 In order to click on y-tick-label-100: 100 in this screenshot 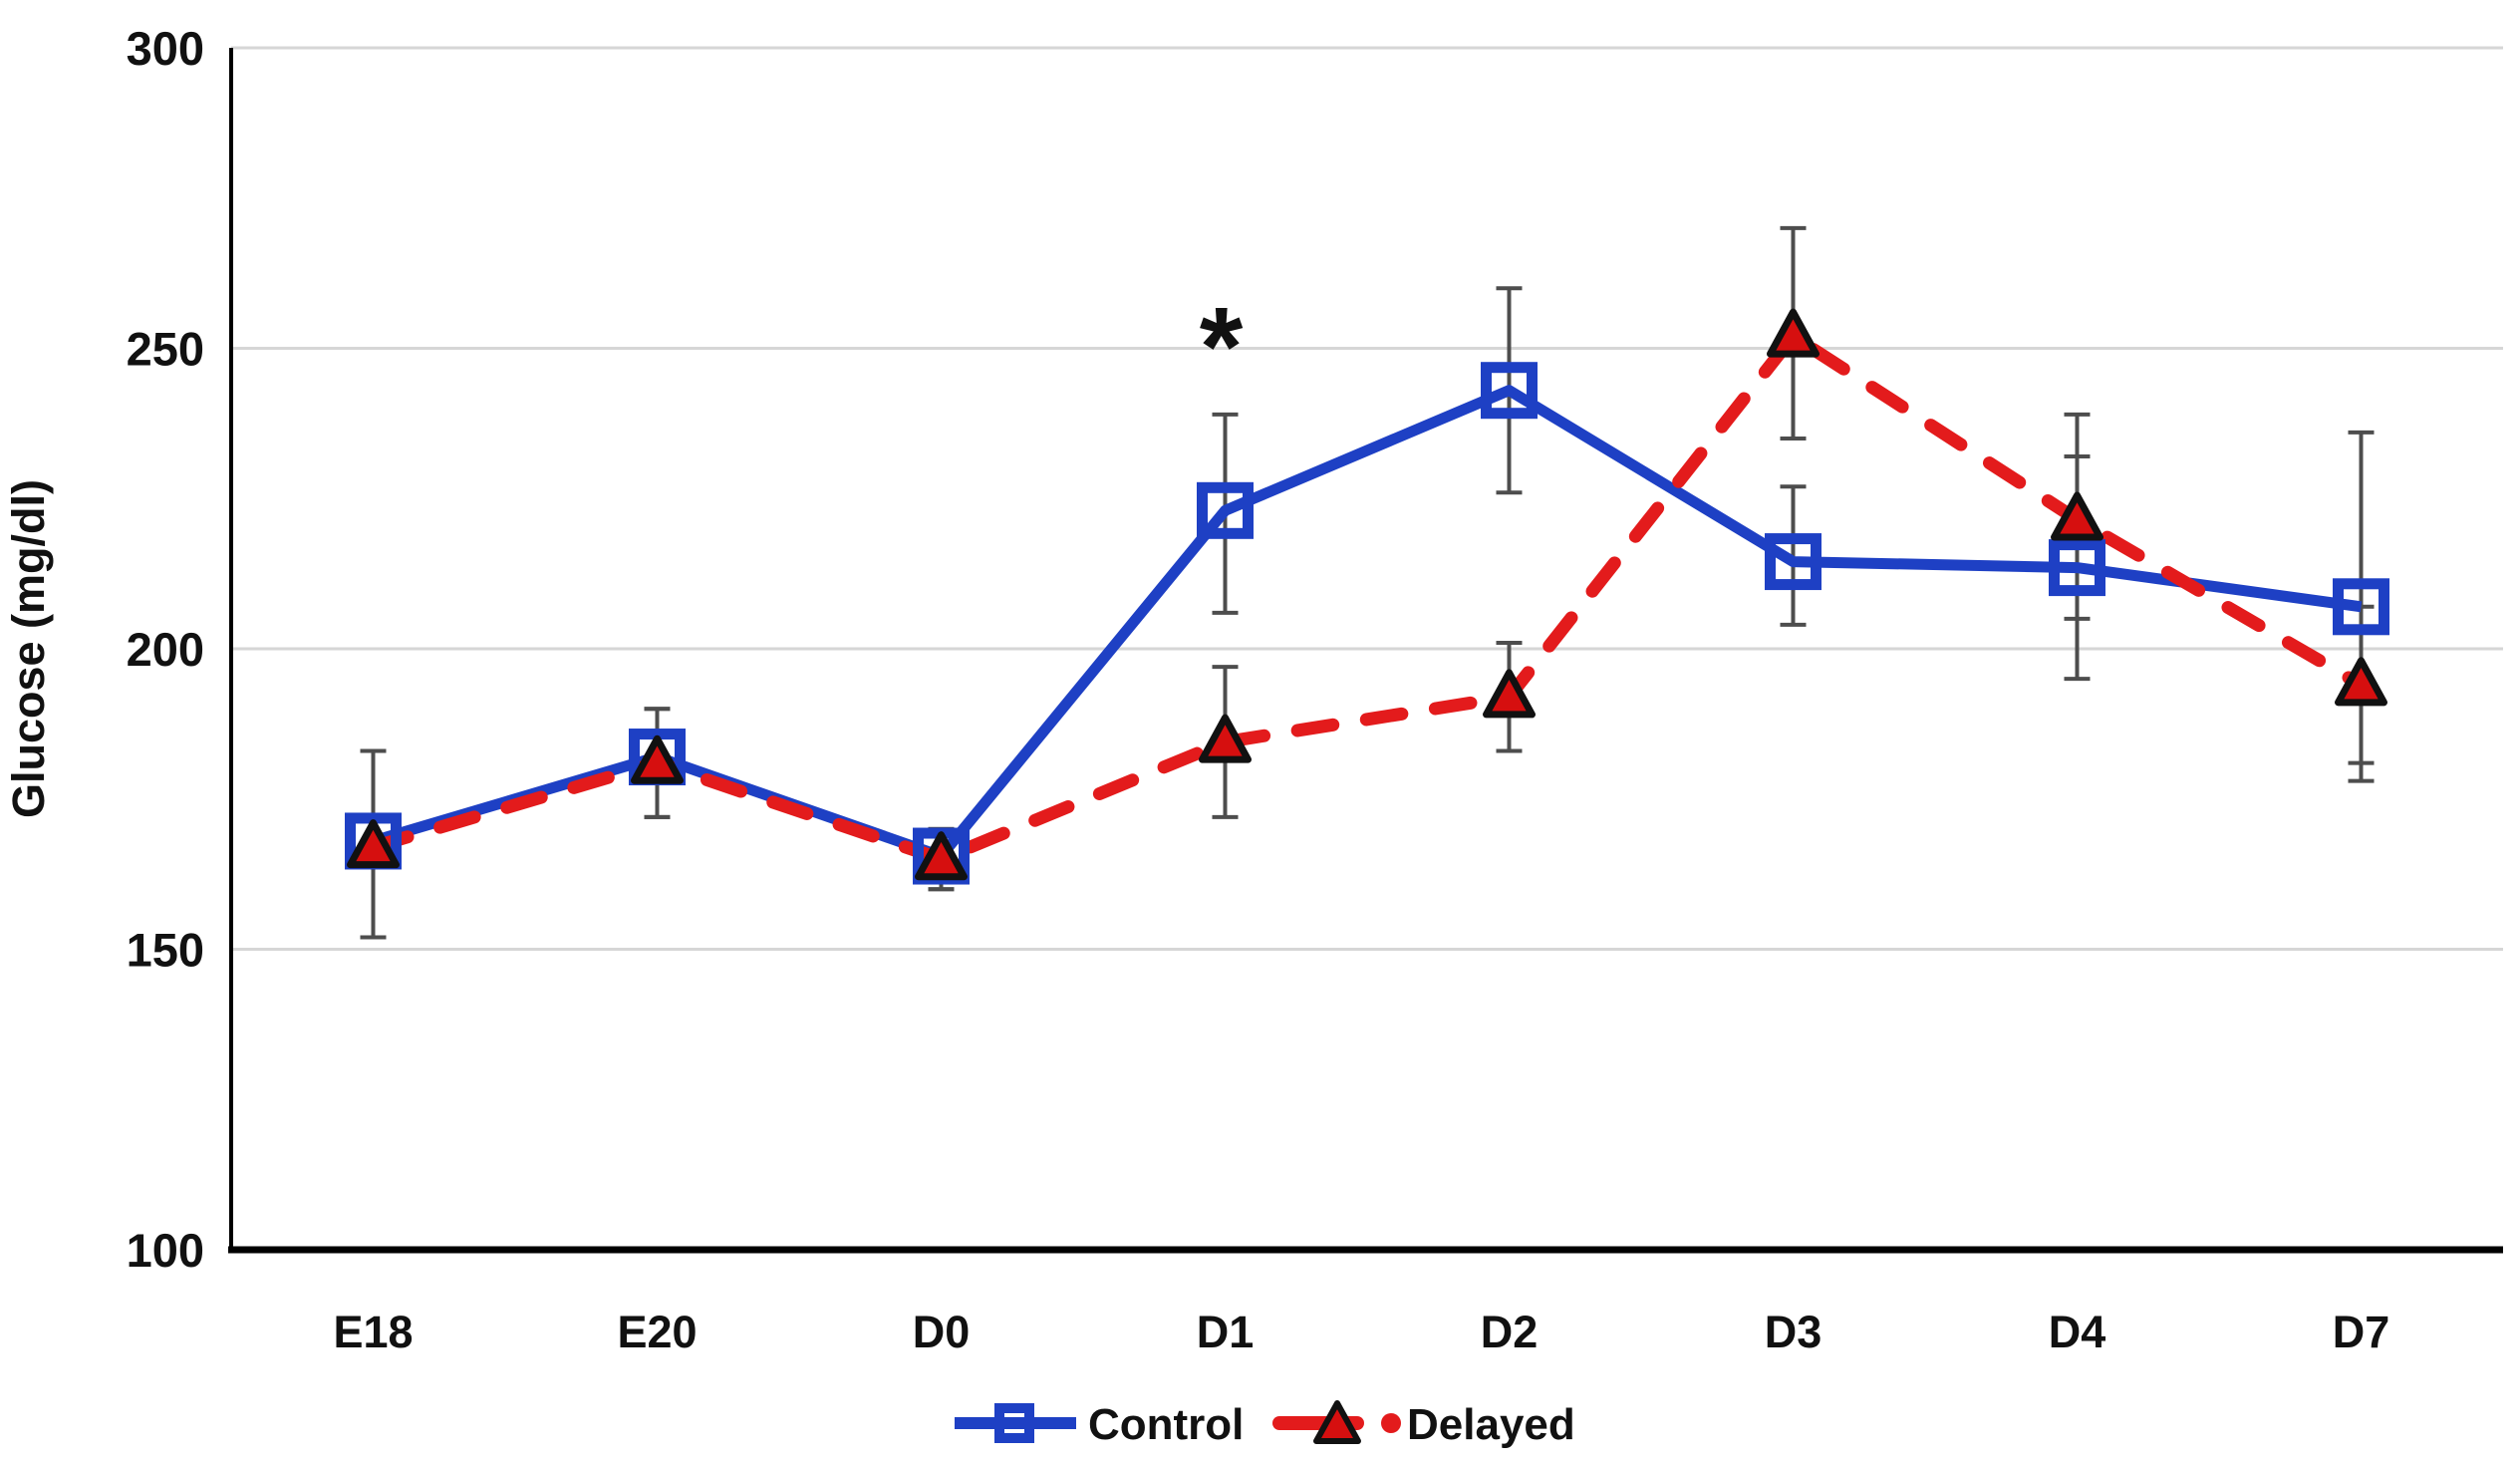, I will do `click(165, 1250)`.